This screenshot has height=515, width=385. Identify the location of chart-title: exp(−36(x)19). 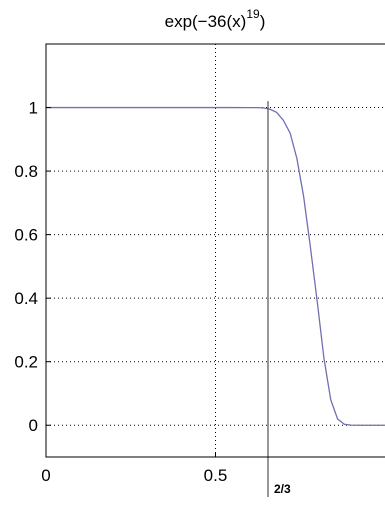
(215, 19).